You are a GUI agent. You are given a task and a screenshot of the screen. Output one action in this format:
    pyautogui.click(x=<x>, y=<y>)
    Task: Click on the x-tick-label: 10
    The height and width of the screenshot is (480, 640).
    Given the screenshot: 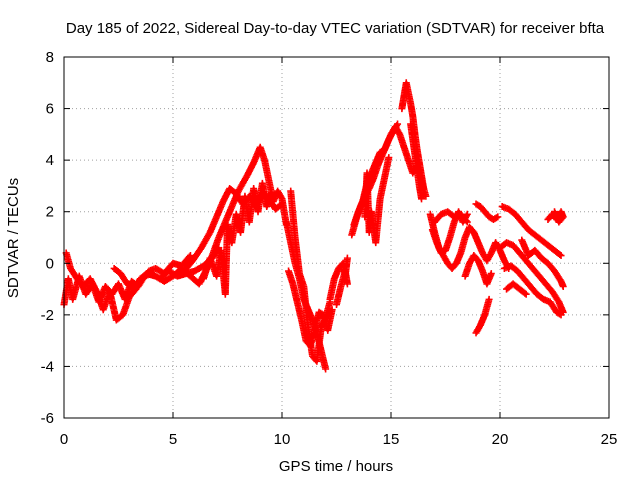 What is the action you would take?
    pyautogui.click(x=282, y=439)
    